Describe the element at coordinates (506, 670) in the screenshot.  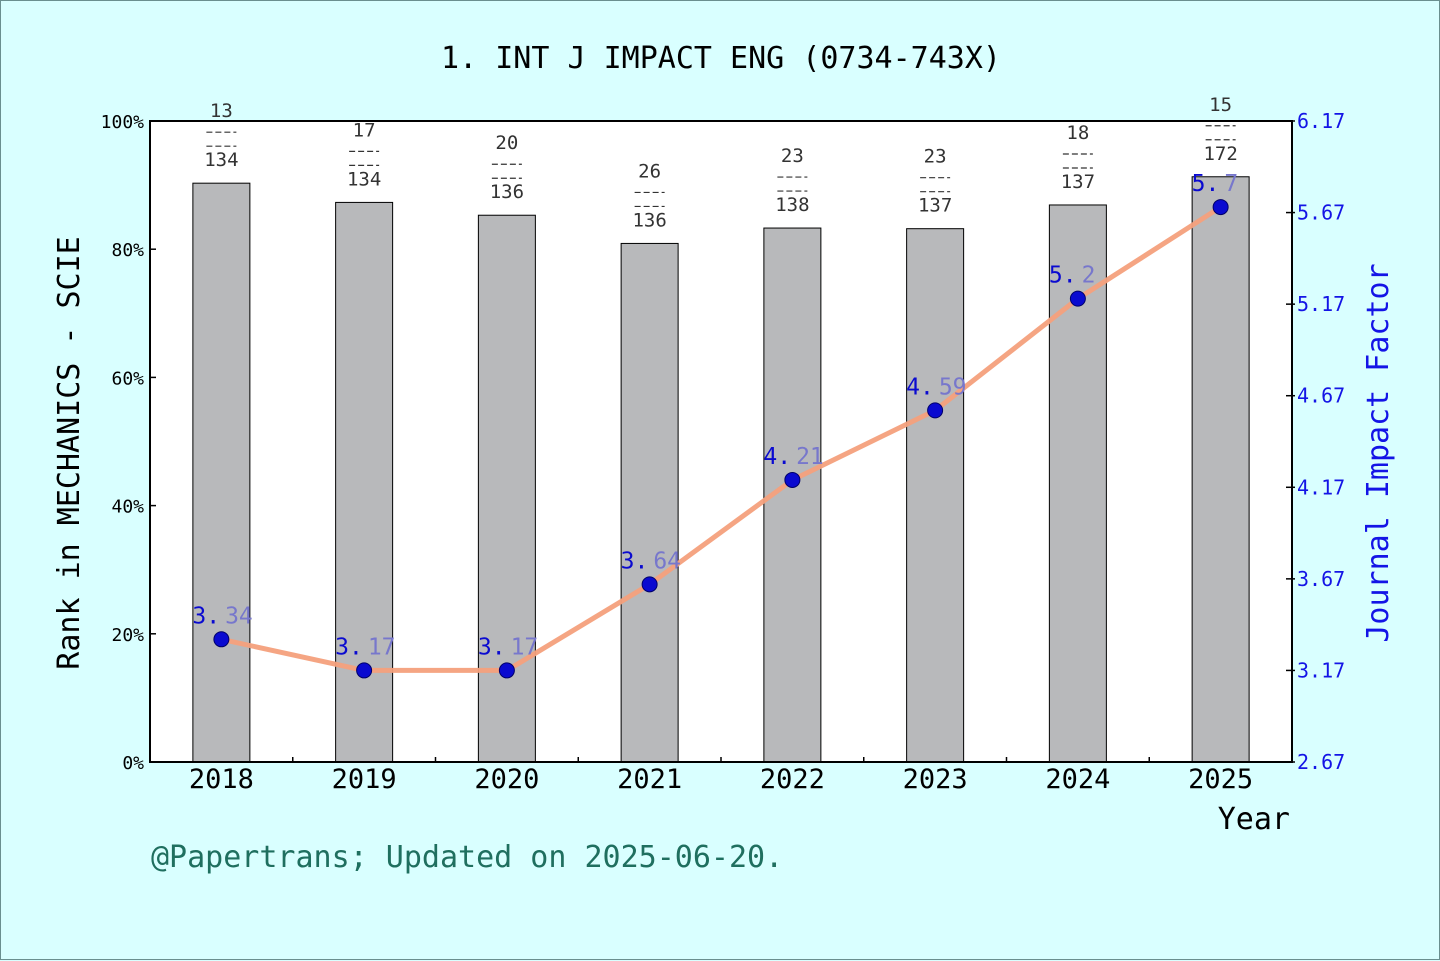
I see `jif-point-2020` at that location.